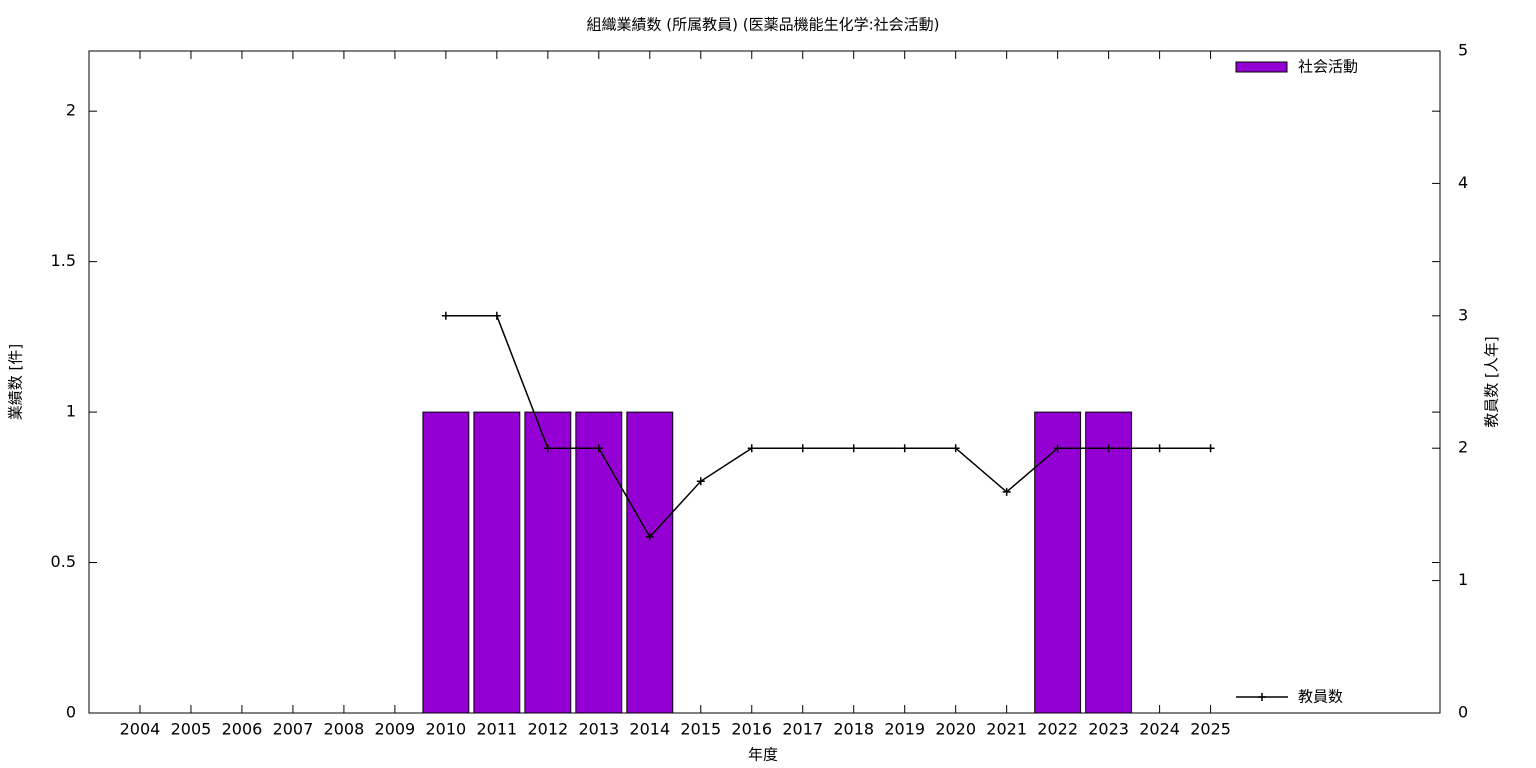 The image size is (1536, 768). What do you see at coordinates (1328, 67) in the screenshot?
I see `legend-label: 社会活動` at bounding box center [1328, 67].